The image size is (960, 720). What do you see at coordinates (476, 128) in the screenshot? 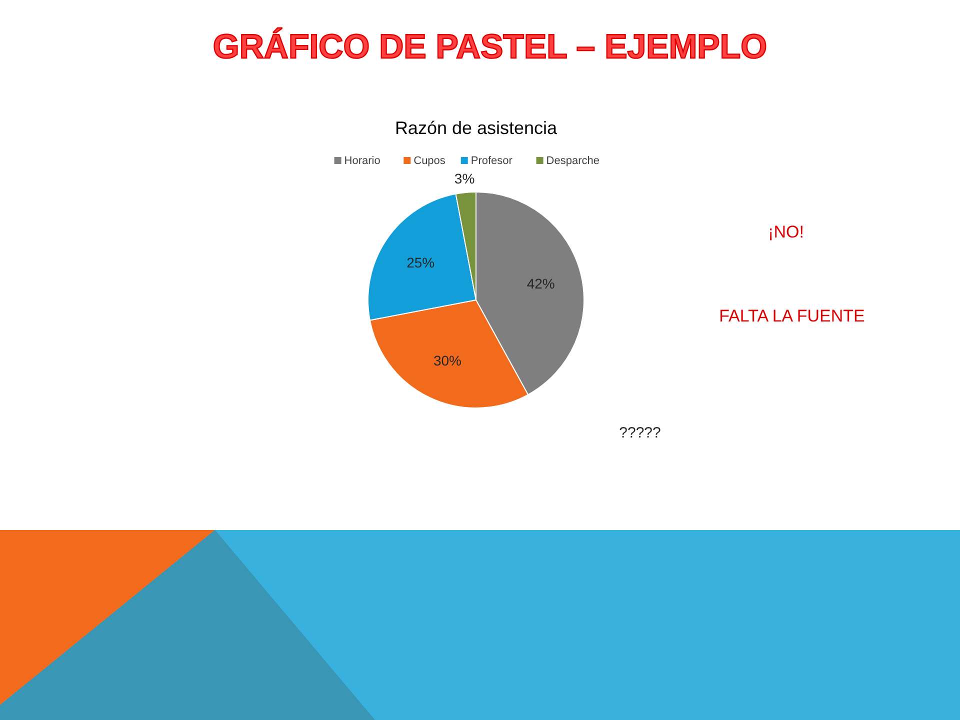
I see `chart-subtitle: Razón de asistencia` at bounding box center [476, 128].